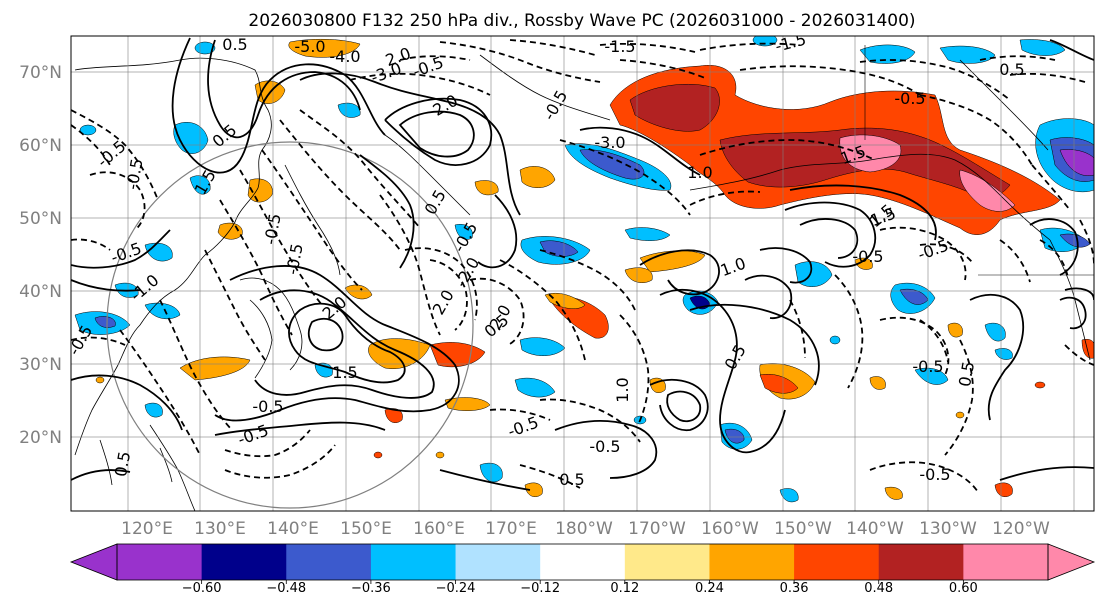 The width and height of the screenshot is (1105, 604). Describe the element at coordinates (582, 562) in the screenshot. I see `colorbar-frame` at that location.